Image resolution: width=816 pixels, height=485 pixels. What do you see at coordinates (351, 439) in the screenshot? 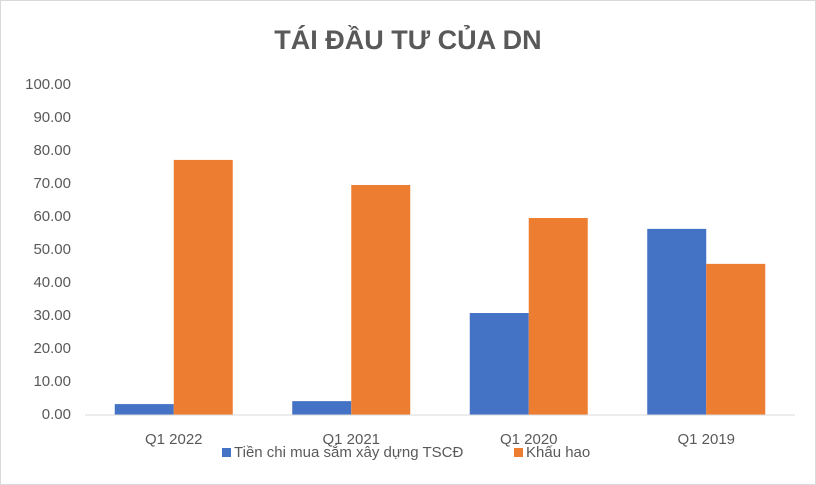
I see `x-tick-label: Q1 2021` at bounding box center [351, 439].